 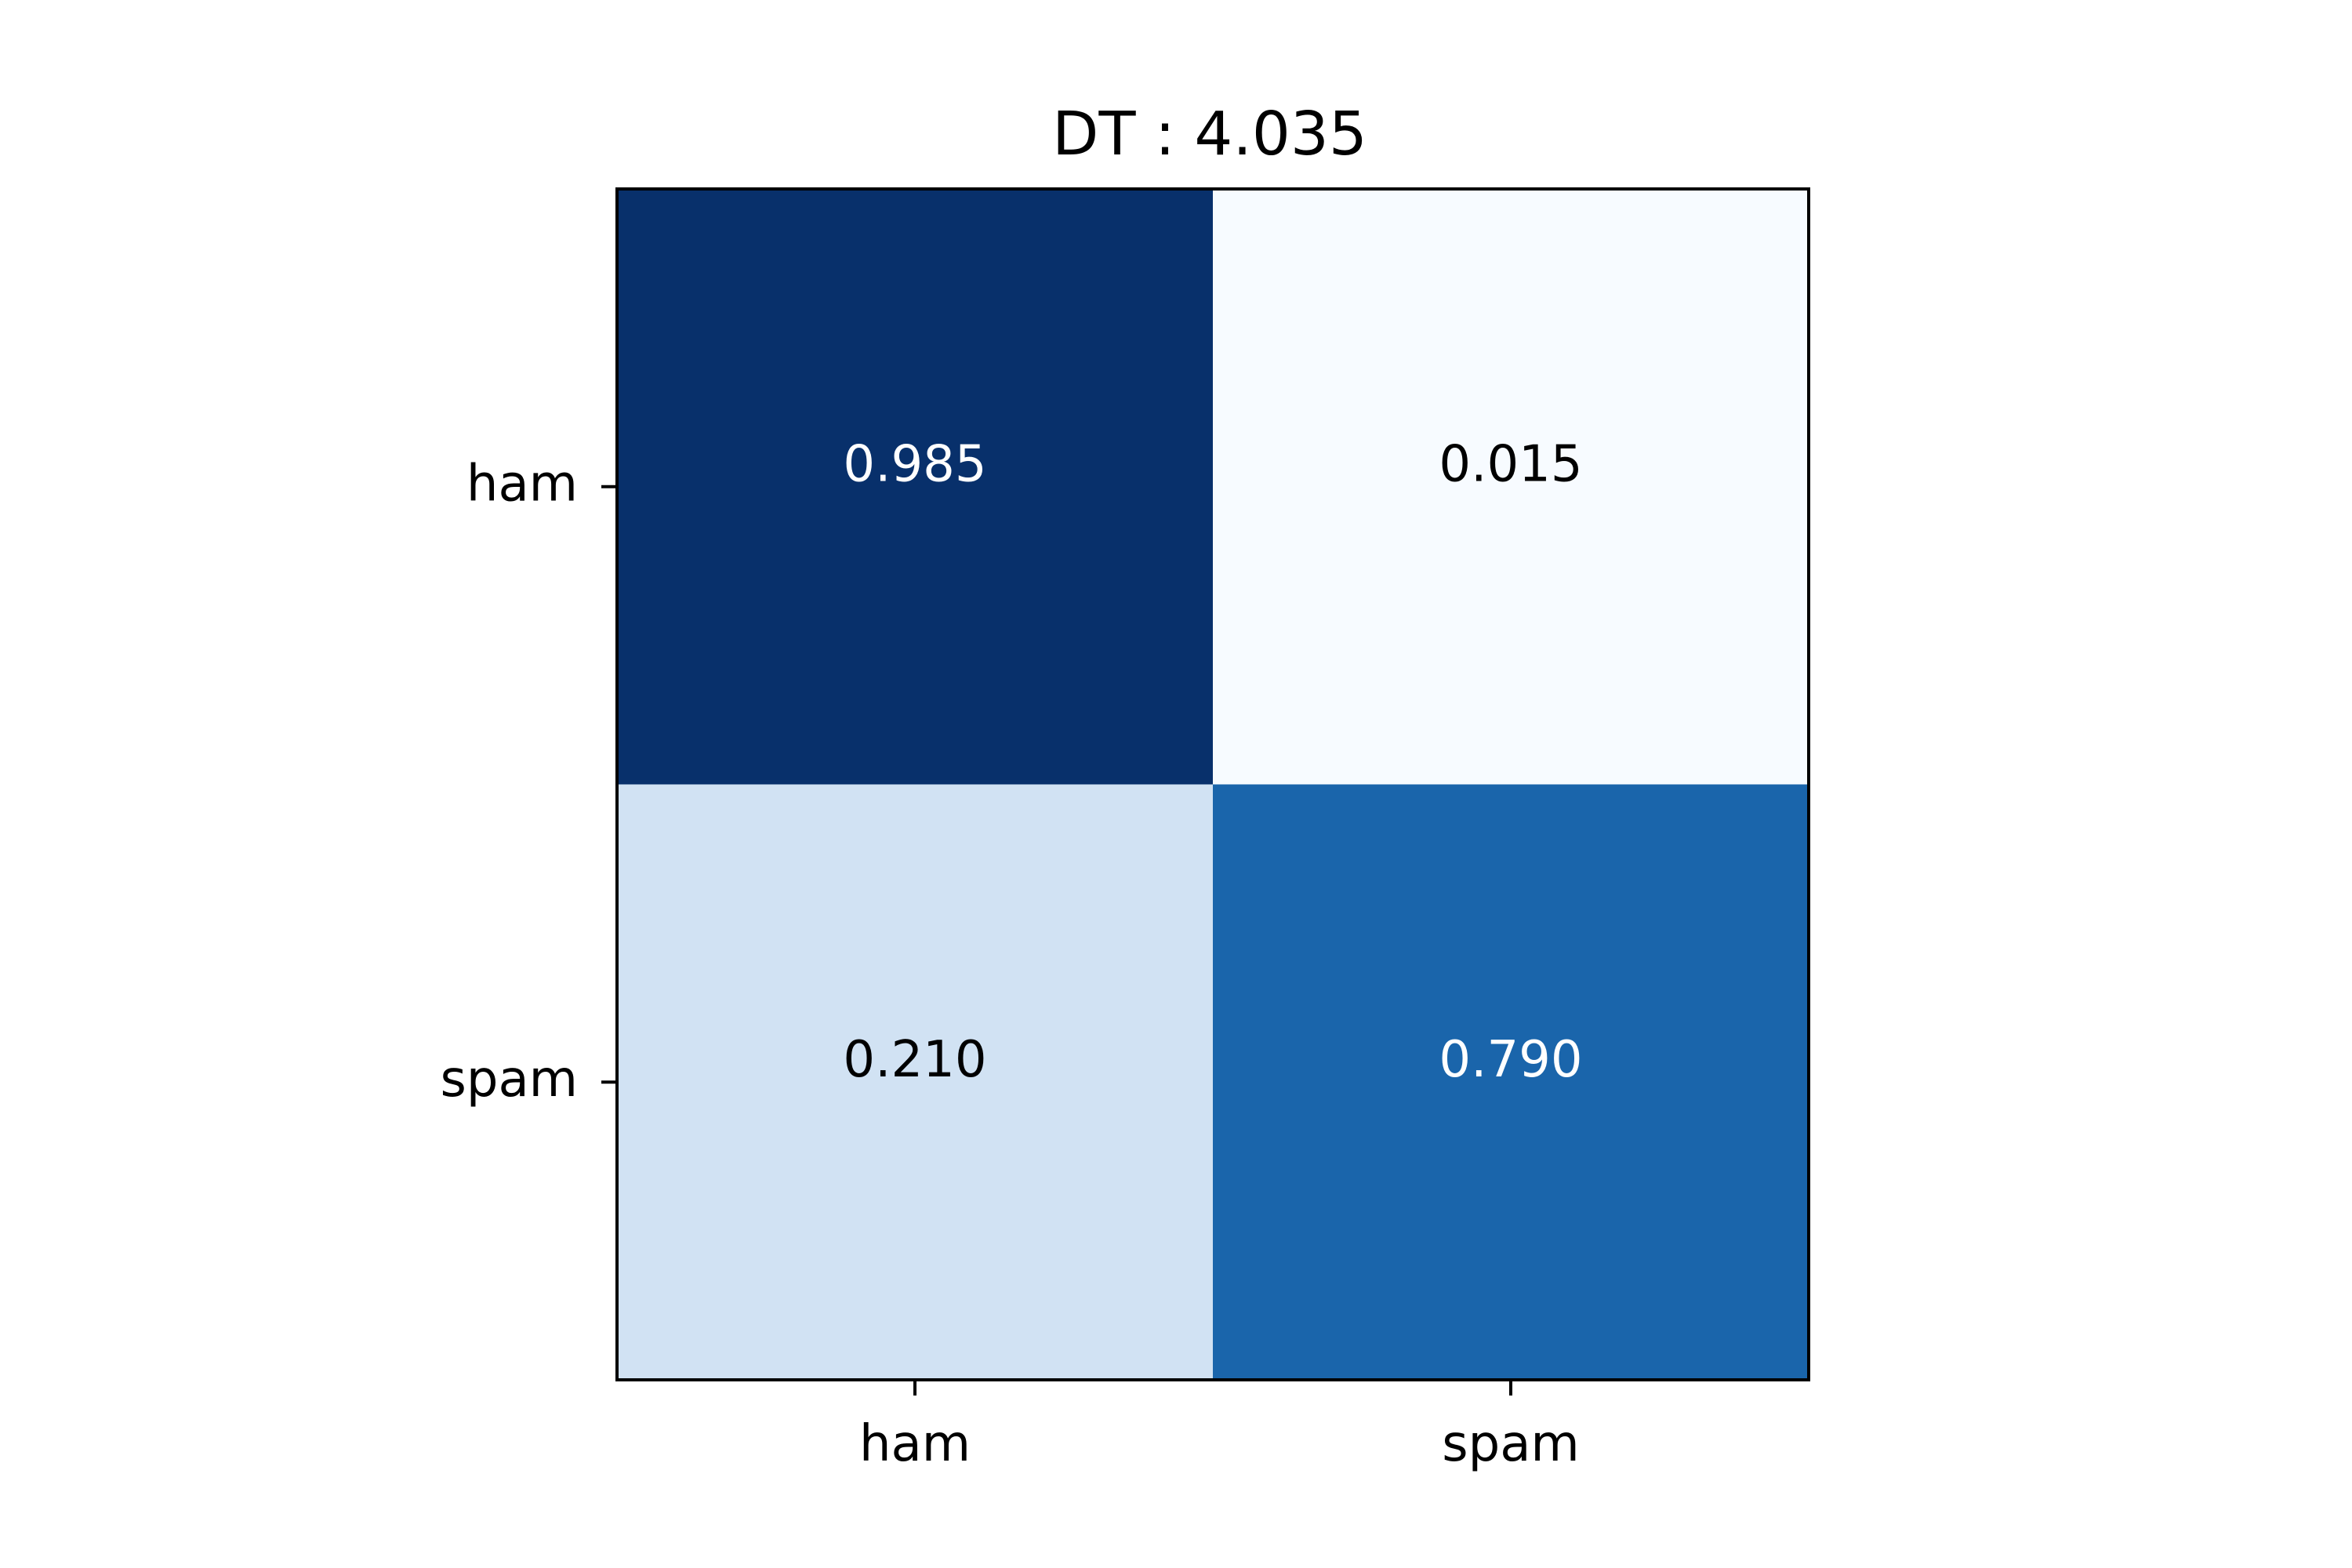 I want to click on heatmap-cell-spam-spam, so click(x=1511, y=1082).